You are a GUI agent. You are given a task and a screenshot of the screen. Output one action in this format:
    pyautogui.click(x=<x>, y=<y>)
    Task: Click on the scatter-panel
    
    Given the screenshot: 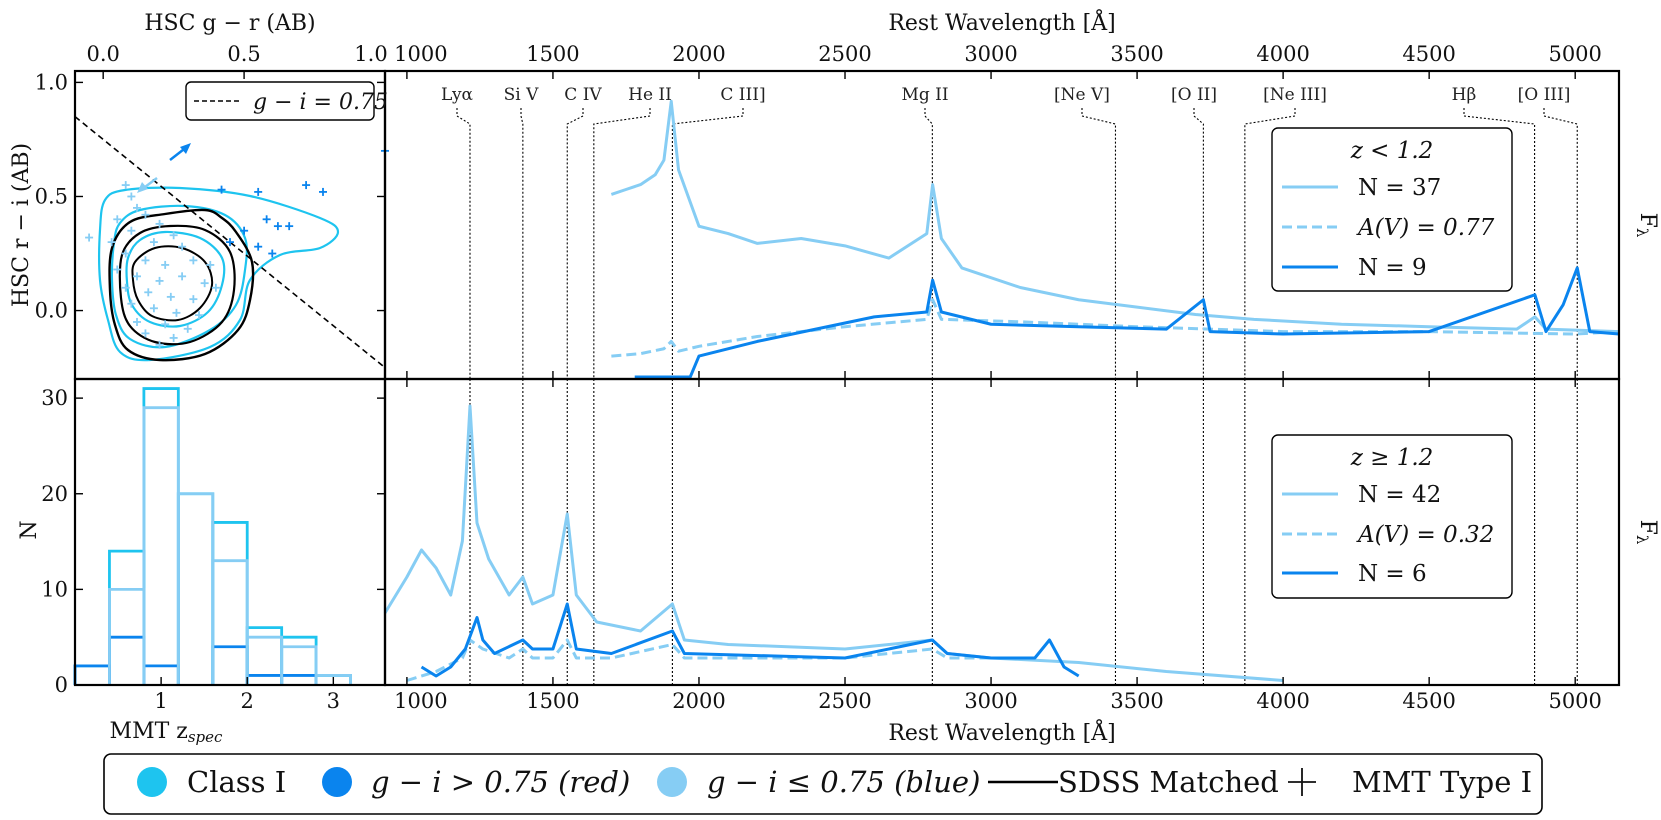 What is the action you would take?
    pyautogui.click(x=231, y=242)
    